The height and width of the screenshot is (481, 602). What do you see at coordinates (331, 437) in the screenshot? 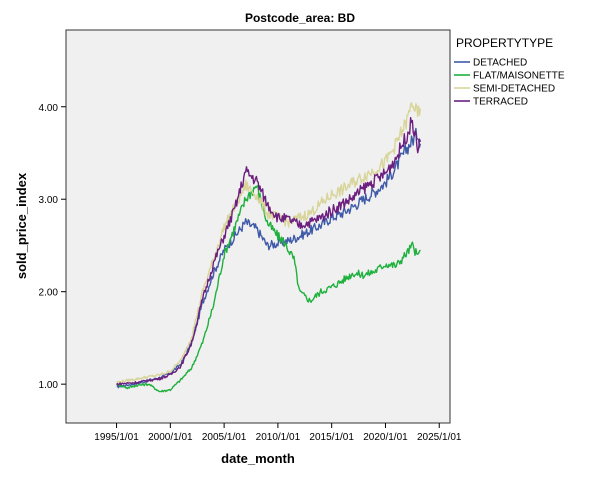
I see `x-tick-label: 2015/1/01` at bounding box center [331, 437].